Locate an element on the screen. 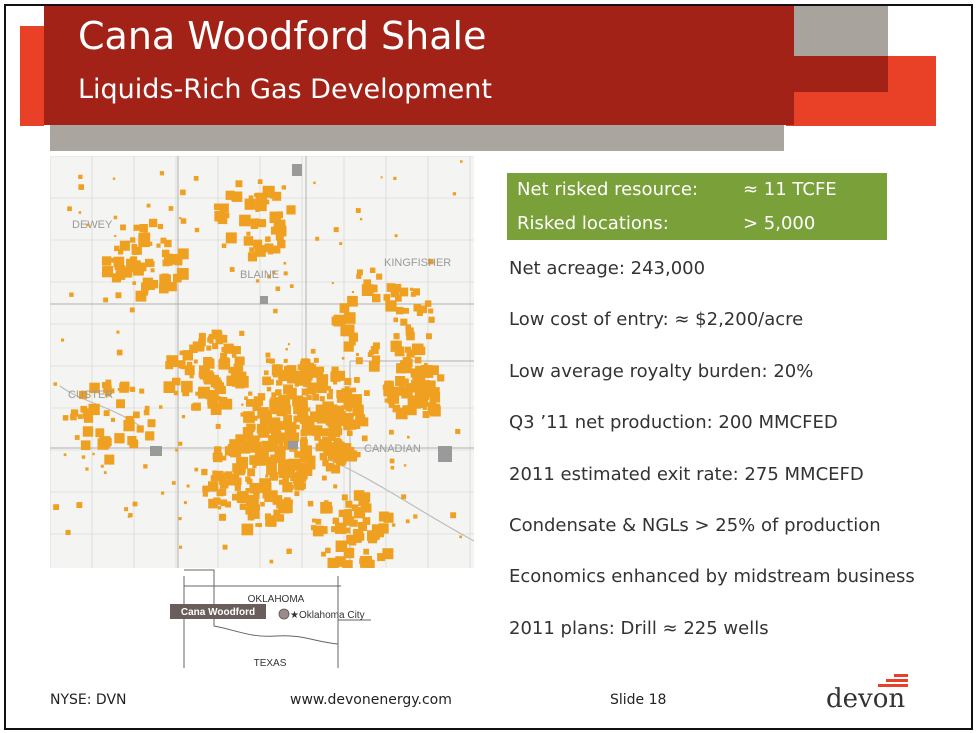 The width and height of the screenshot is (977, 733). list-item: 2011 plans: Drill ≈ 225 wells is located at coordinates (639, 628).